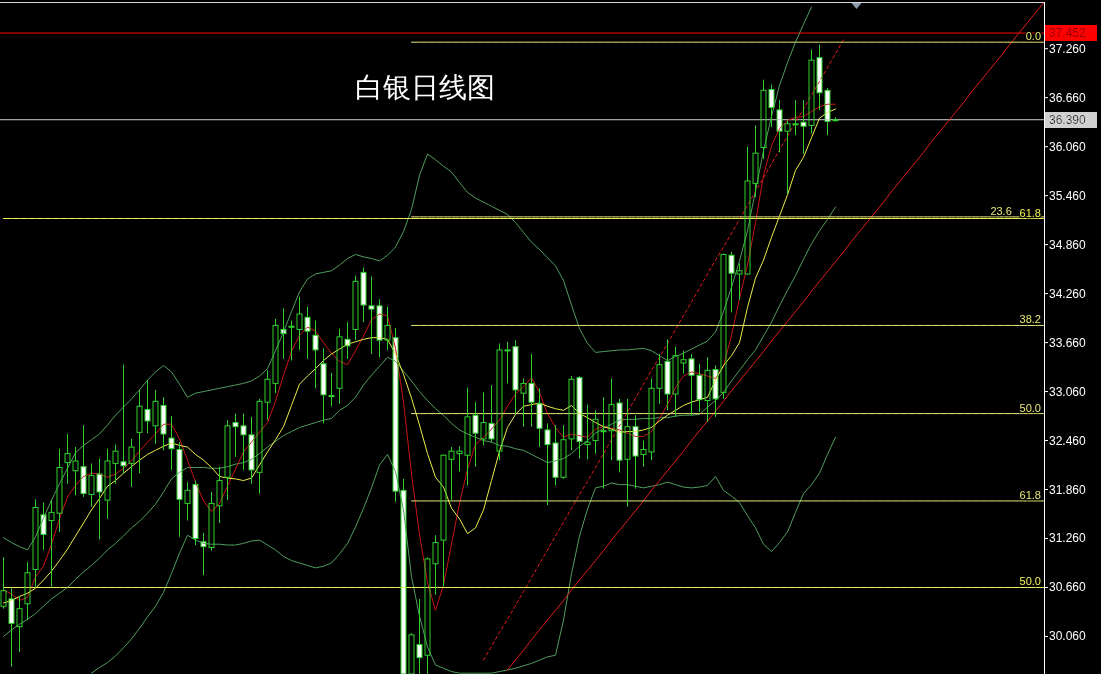  I want to click on y-tick-label: 31.260, so click(1068, 538).